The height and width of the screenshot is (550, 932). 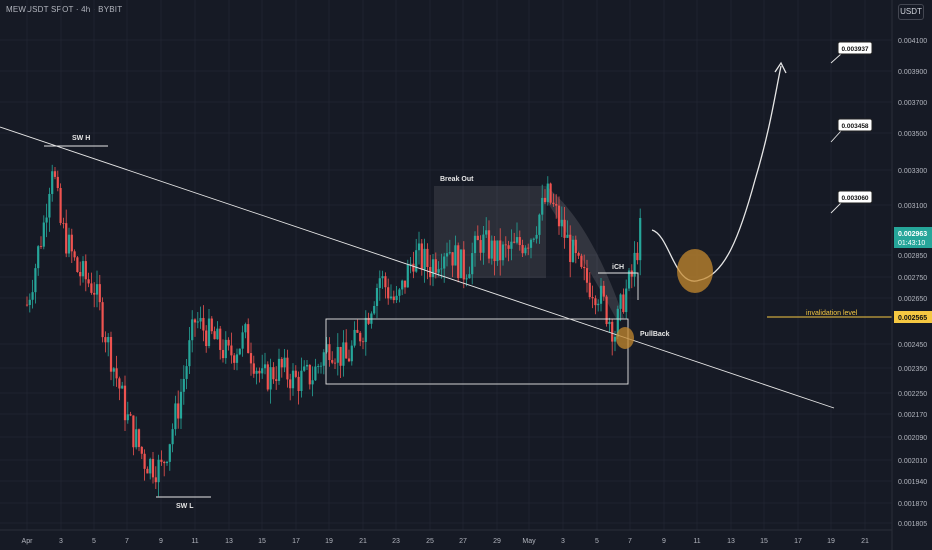 I want to click on y-tick-label: 0.002350, so click(x=912, y=369).